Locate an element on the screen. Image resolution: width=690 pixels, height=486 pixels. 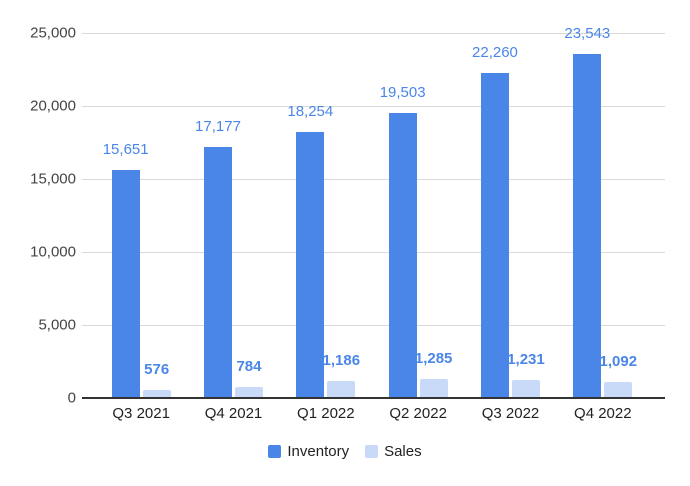
inventory-bar-label: 22,260 is located at coordinates (495, 53).